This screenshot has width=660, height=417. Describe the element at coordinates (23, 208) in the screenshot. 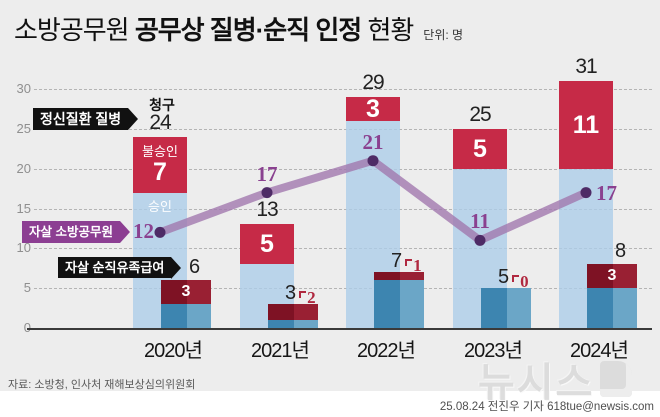

I see `y-tick-15: 15` at that location.